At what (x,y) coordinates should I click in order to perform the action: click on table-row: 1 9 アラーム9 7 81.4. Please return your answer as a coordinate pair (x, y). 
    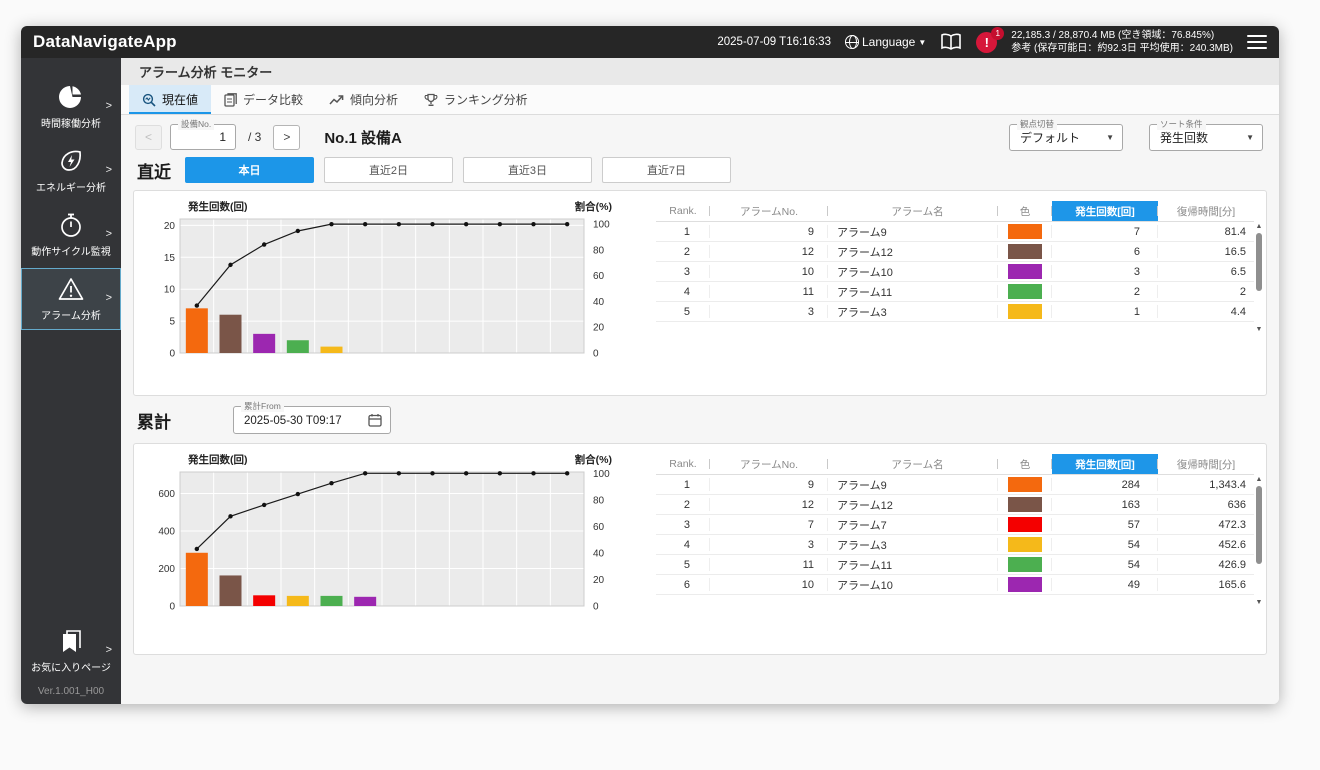
    Looking at the image, I should click on (955, 232).